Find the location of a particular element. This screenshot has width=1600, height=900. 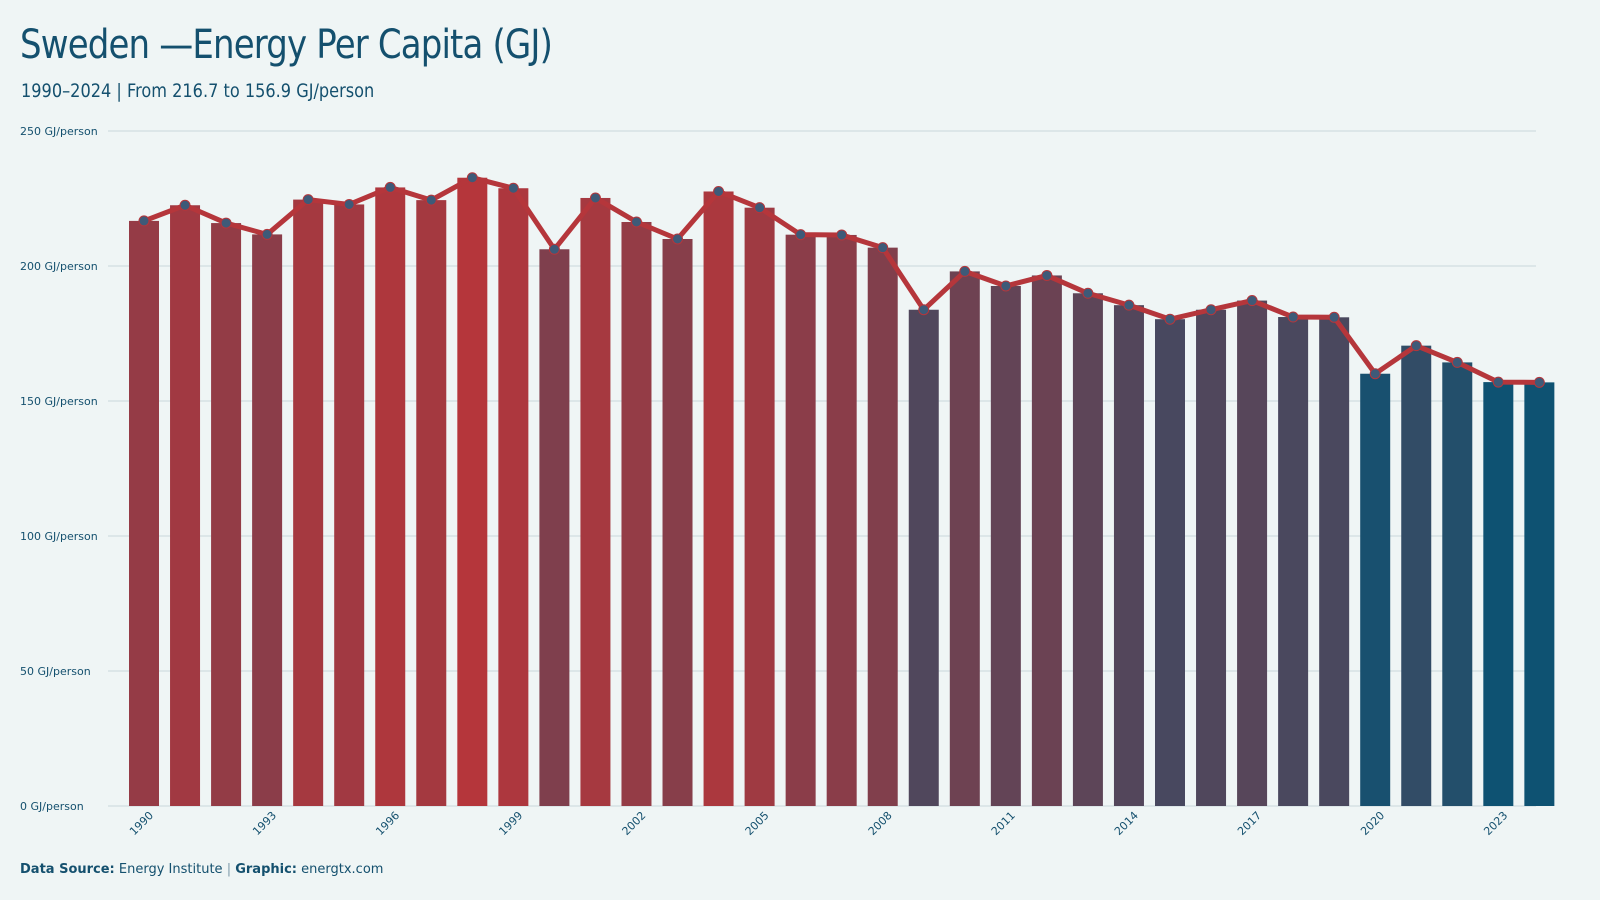

y-tick-label: 250 GJ/person is located at coordinates (59, 131).